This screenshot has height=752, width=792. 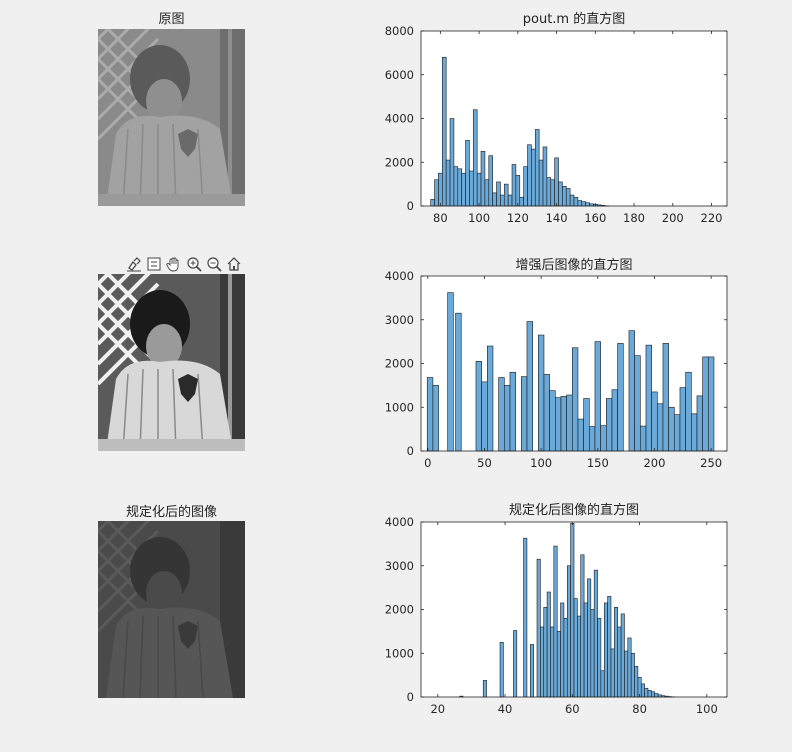 What do you see at coordinates (233, 263) in the screenshot?
I see `home-icon` at bounding box center [233, 263].